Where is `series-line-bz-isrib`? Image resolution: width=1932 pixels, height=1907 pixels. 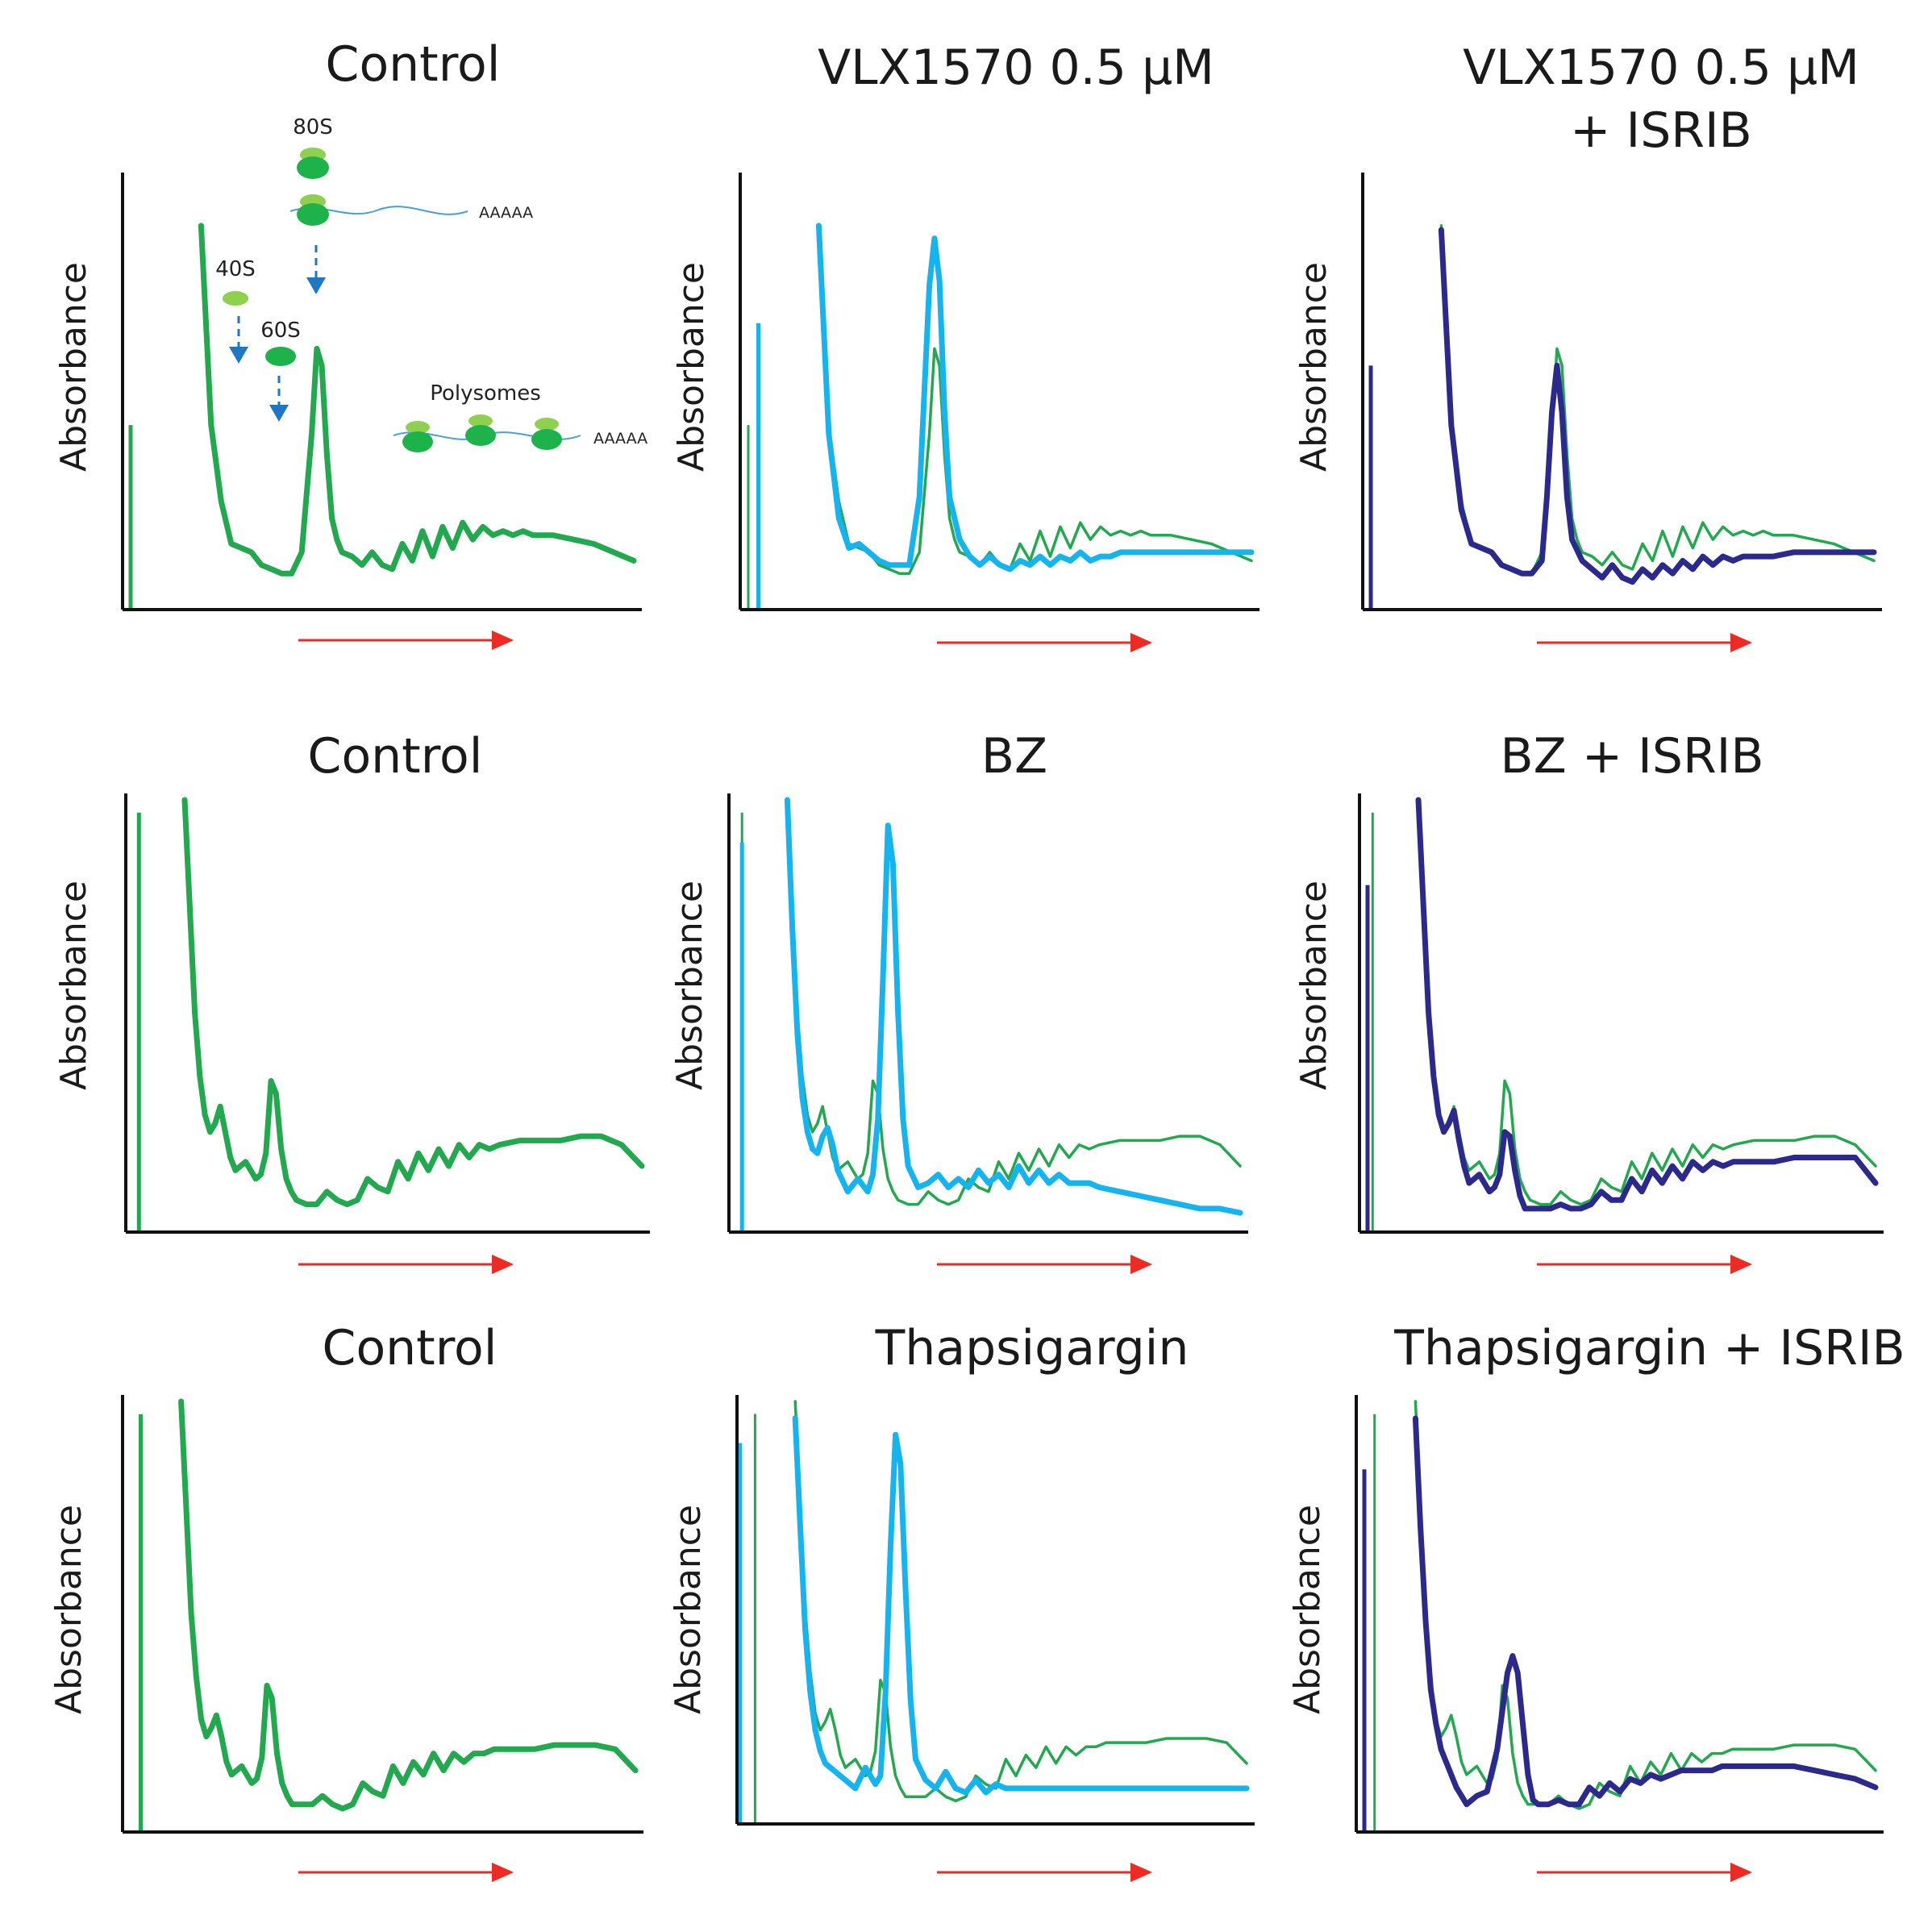
series-line-bz-isrib is located at coordinates (1647, 1004).